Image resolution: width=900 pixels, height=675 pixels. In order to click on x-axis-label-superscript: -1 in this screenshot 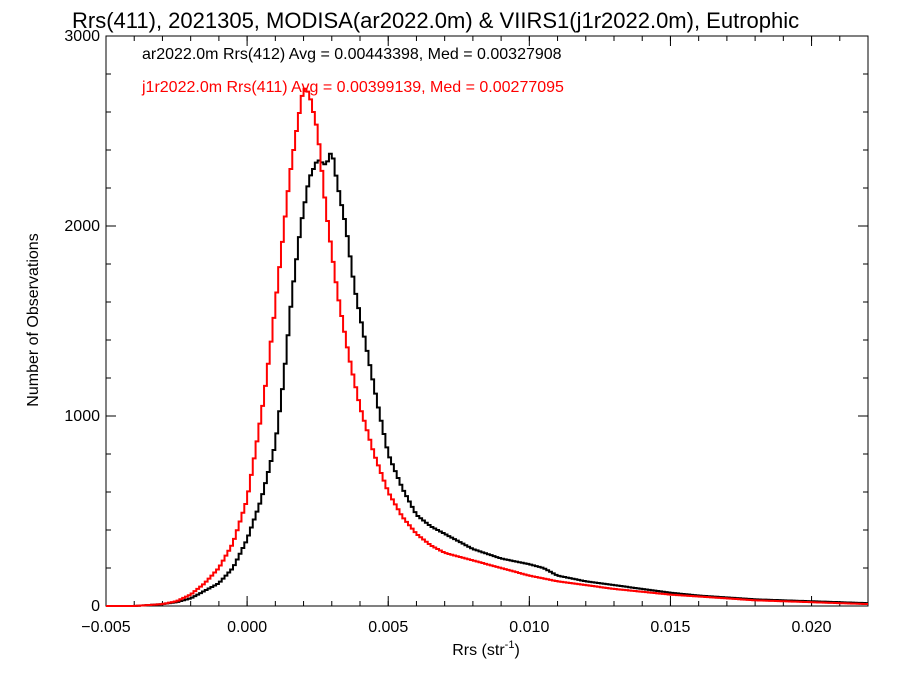, I will do `click(510, 645)`.